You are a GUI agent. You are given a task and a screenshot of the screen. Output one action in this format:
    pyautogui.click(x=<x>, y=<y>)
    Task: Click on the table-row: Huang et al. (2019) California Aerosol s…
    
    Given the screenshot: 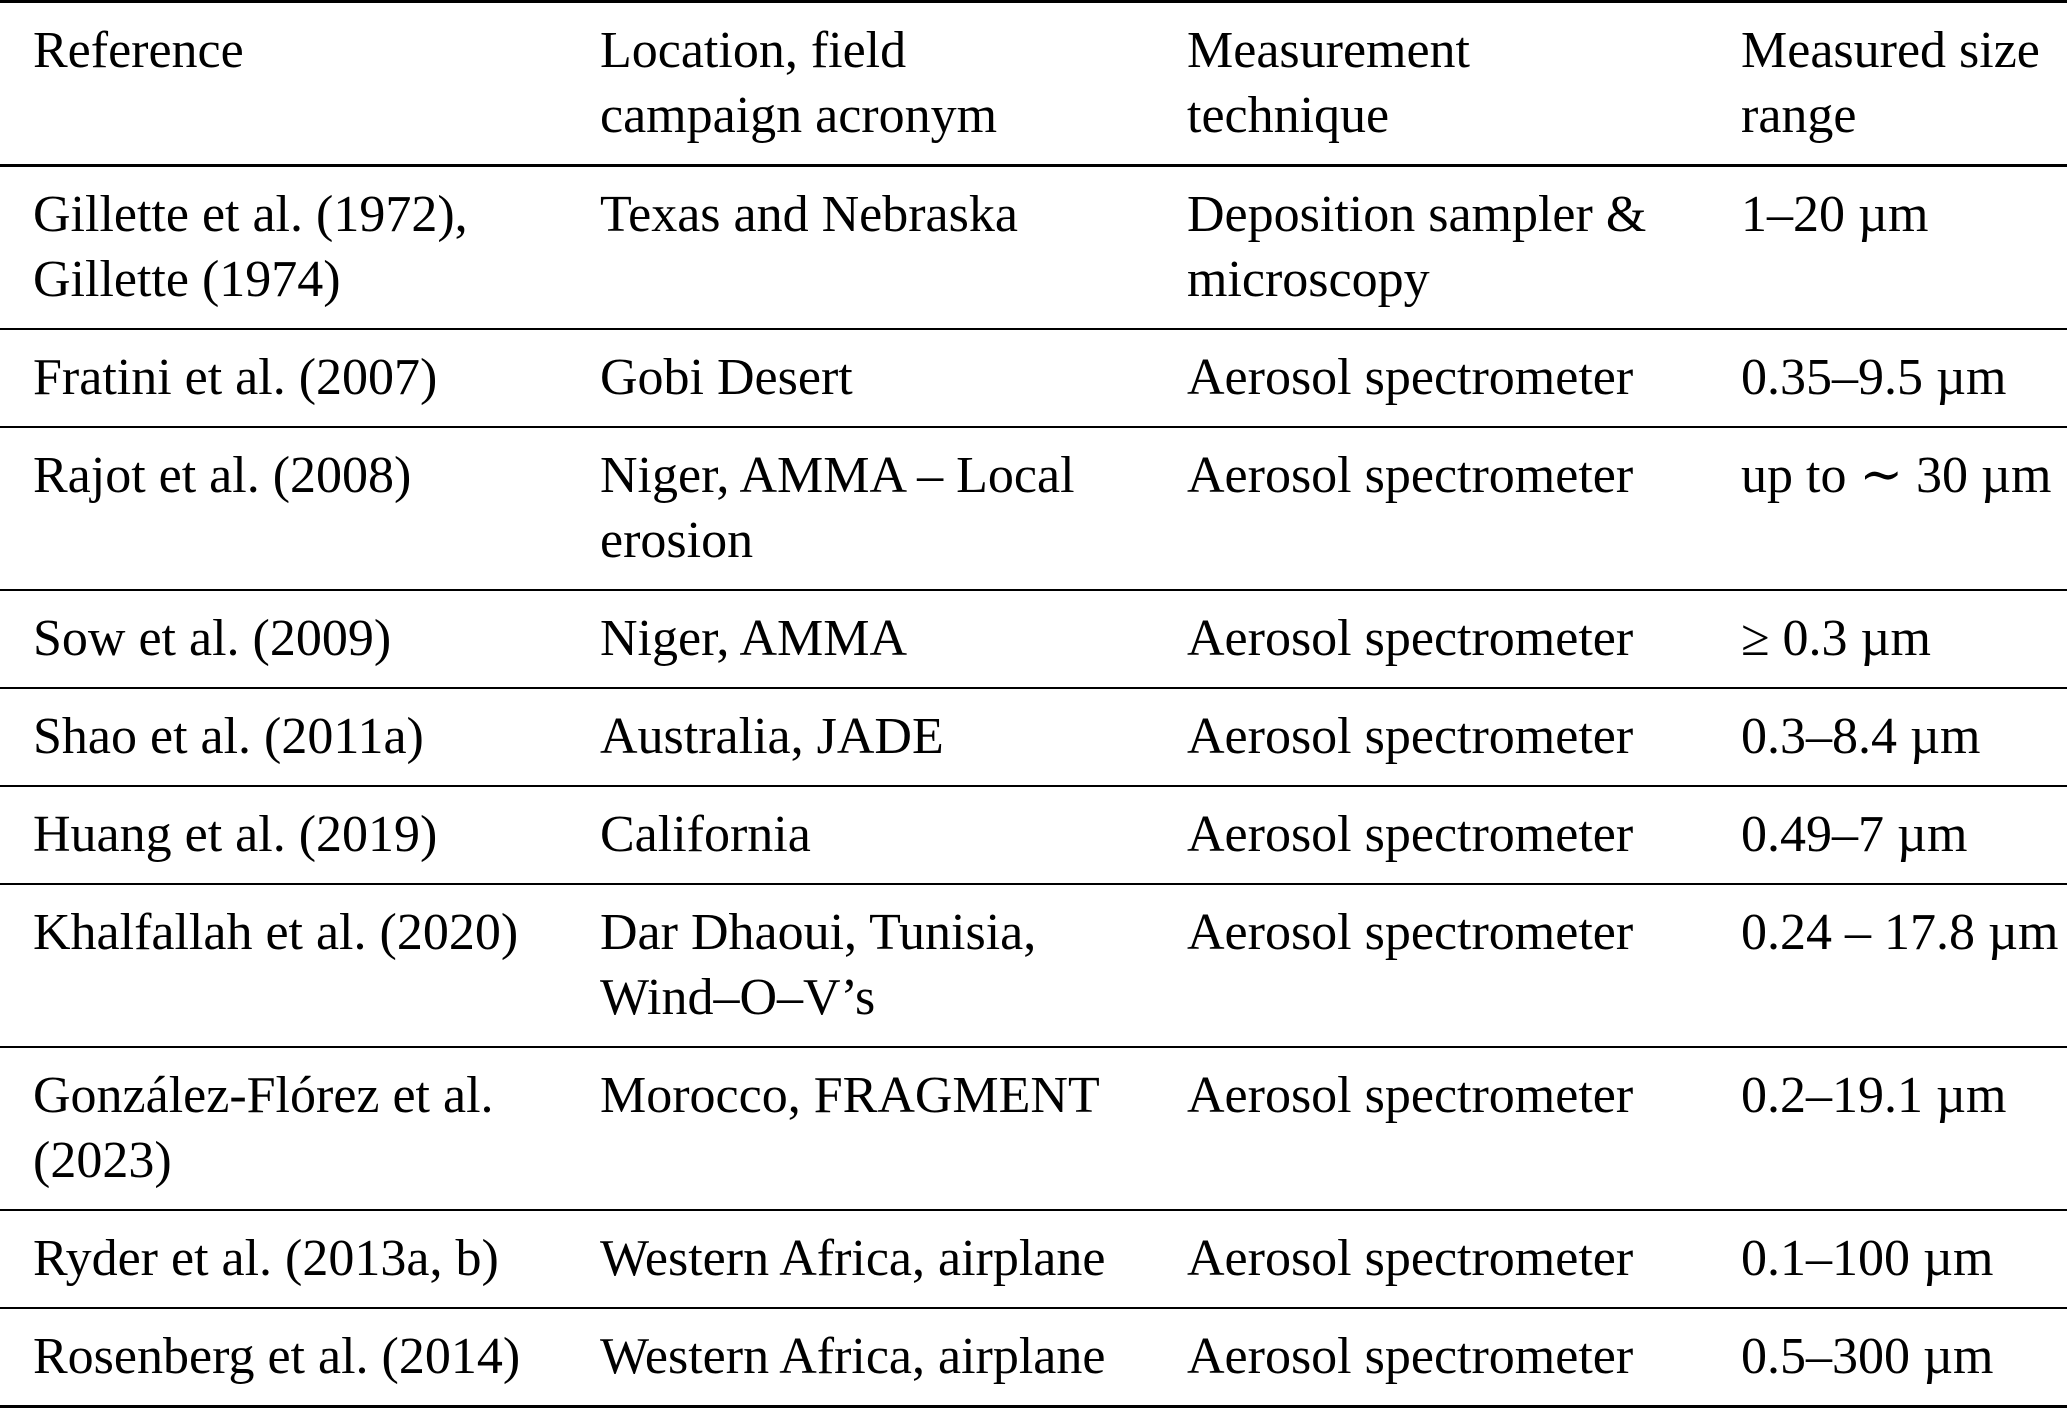 What is the action you would take?
    pyautogui.click(x=1033, y=835)
    